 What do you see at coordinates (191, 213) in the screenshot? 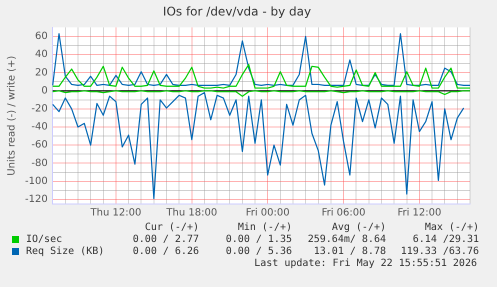
I see `x-tick-label: Thu 18:00` at bounding box center [191, 213].